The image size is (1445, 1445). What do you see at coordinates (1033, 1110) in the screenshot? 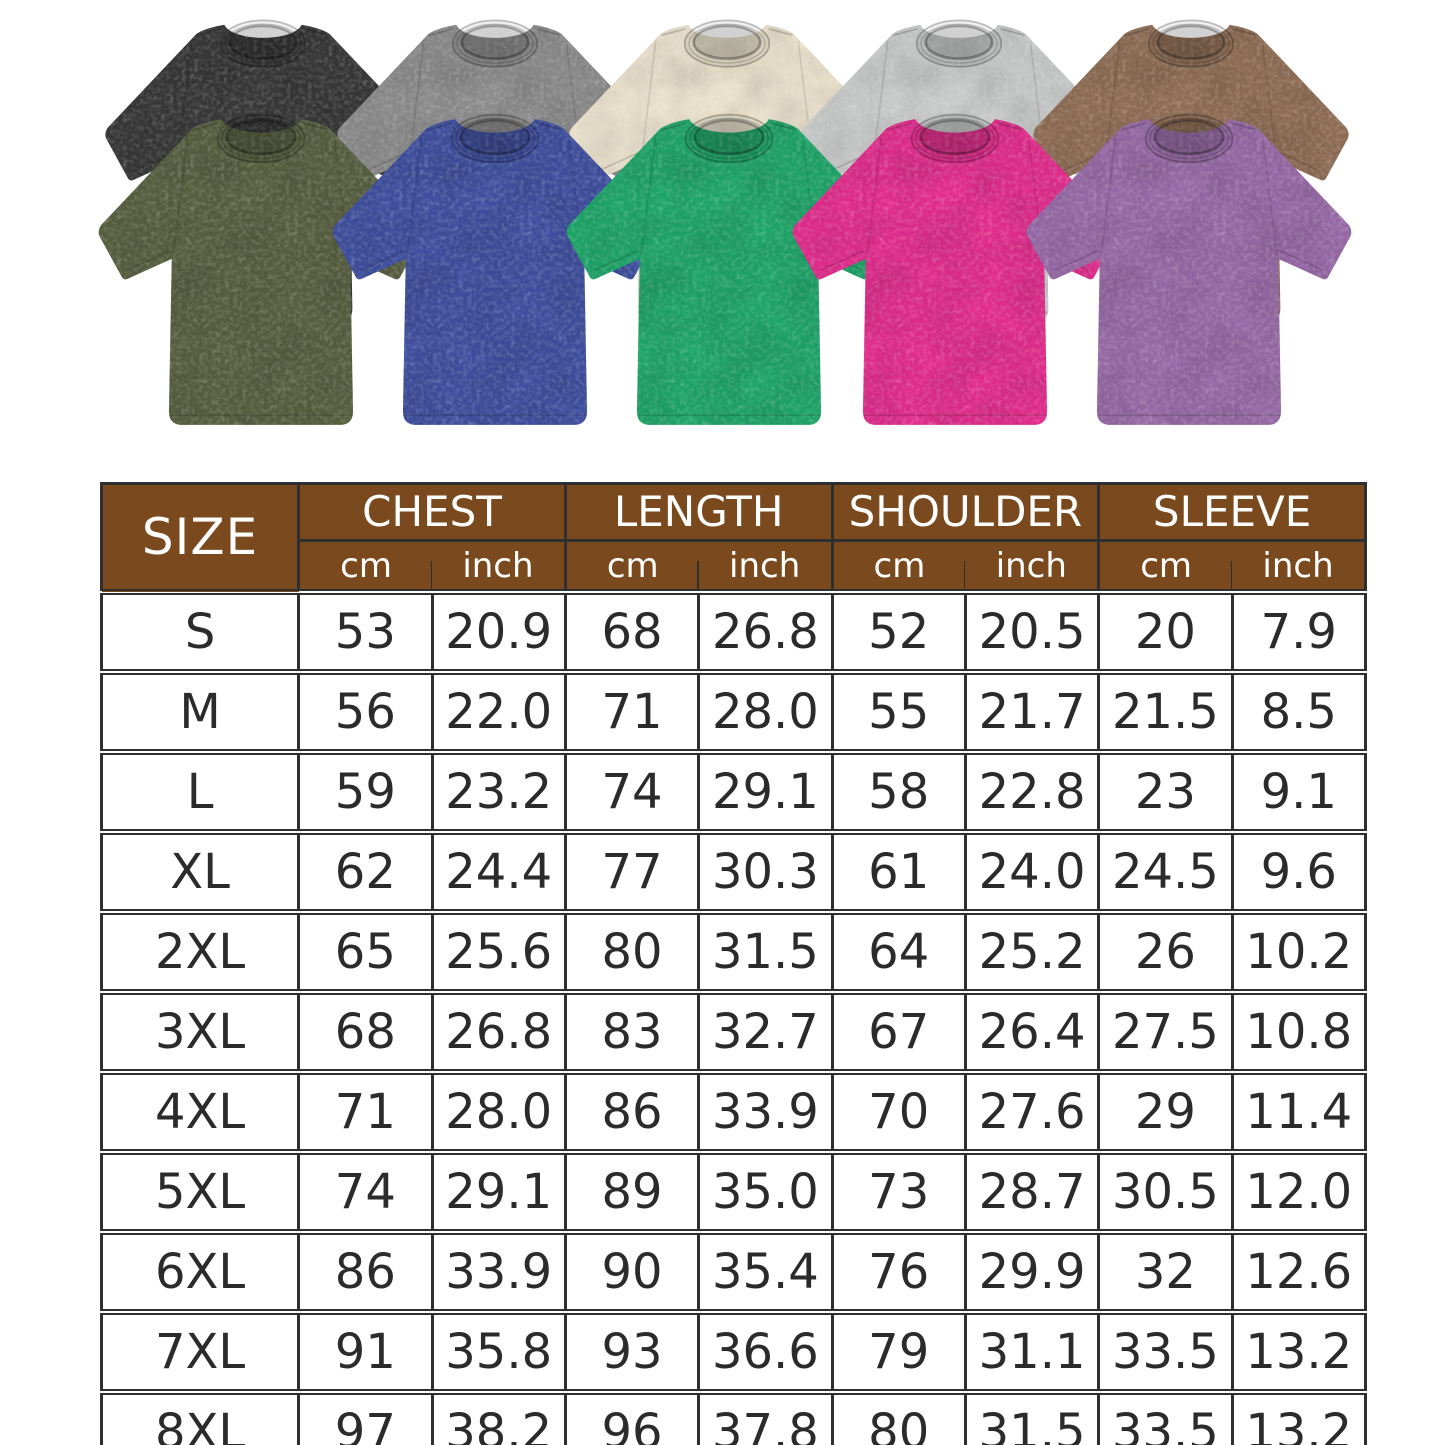
I see `shoulder-in-cell: 27.6` at bounding box center [1033, 1110].